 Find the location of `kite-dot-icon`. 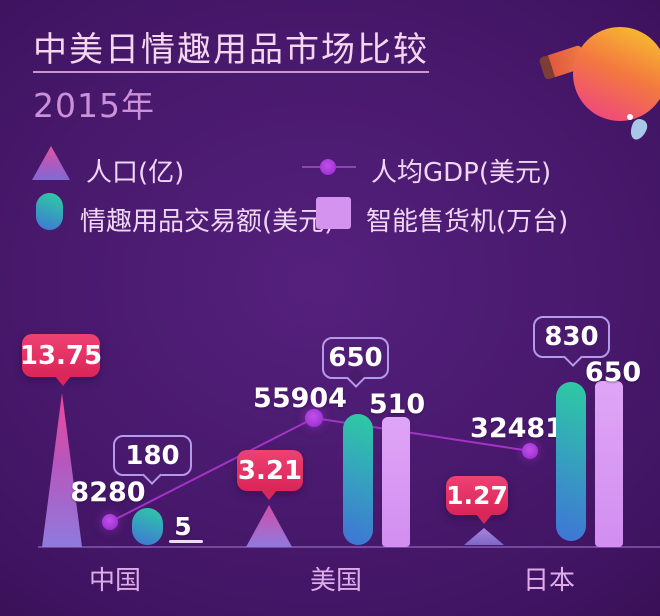

kite-dot-icon is located at coordinates (630, 117).